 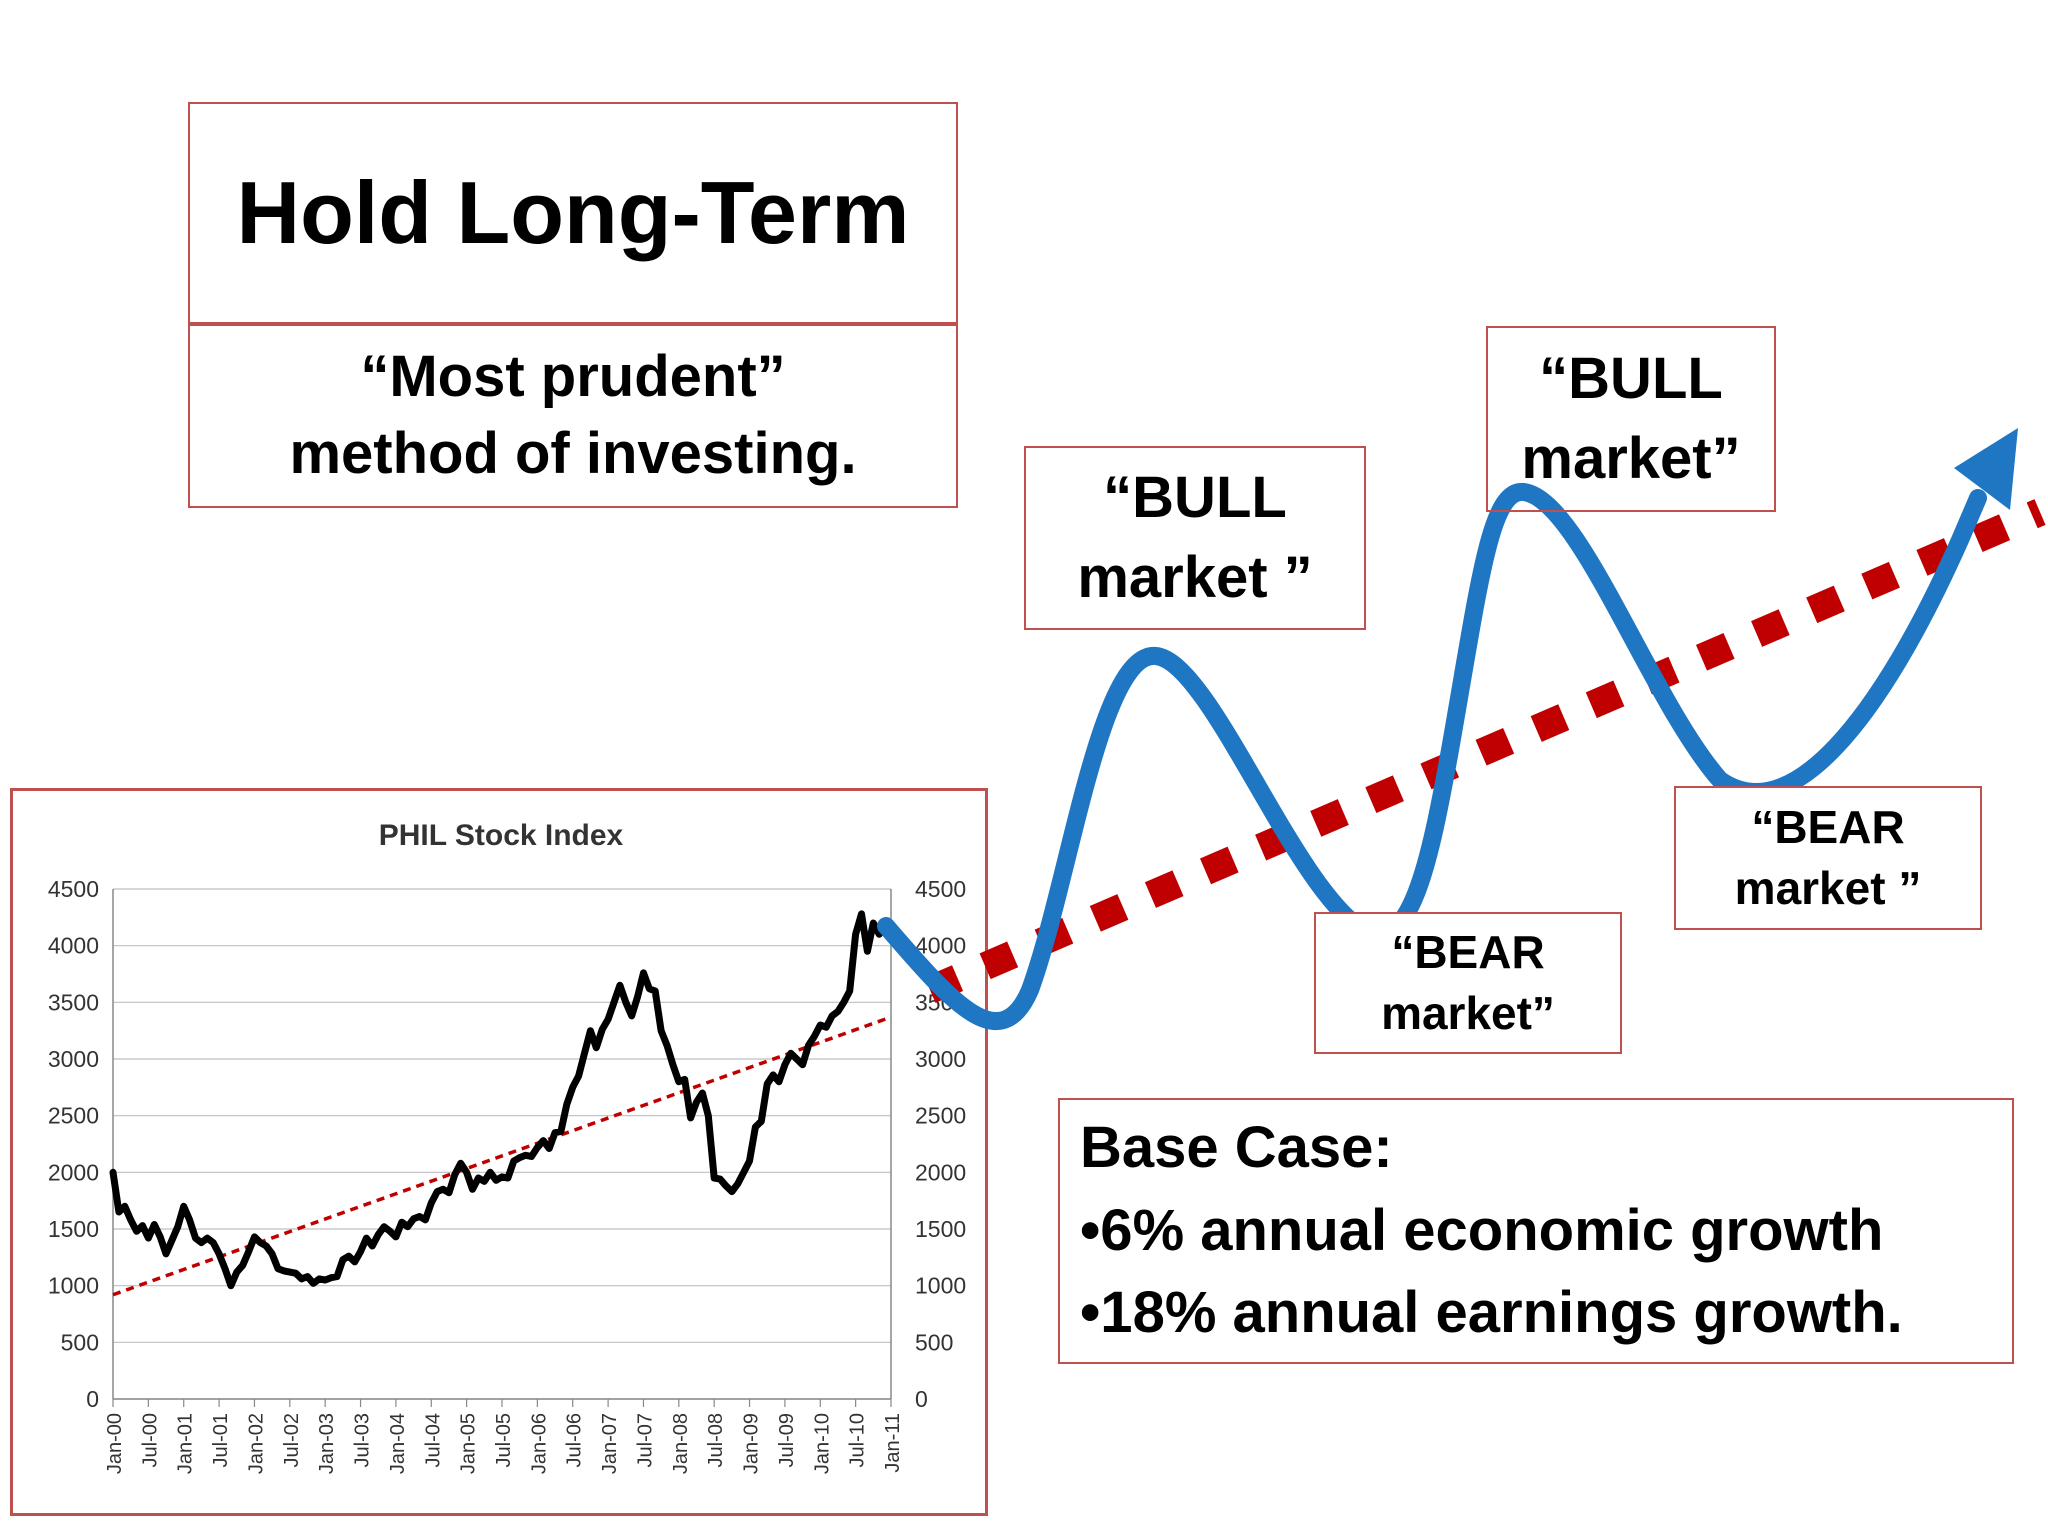 What do you see at coordinates (1468, 1013) in the screenshot?
I see `bear-1-line-2: market”` at bounding box center [1468, 1013].